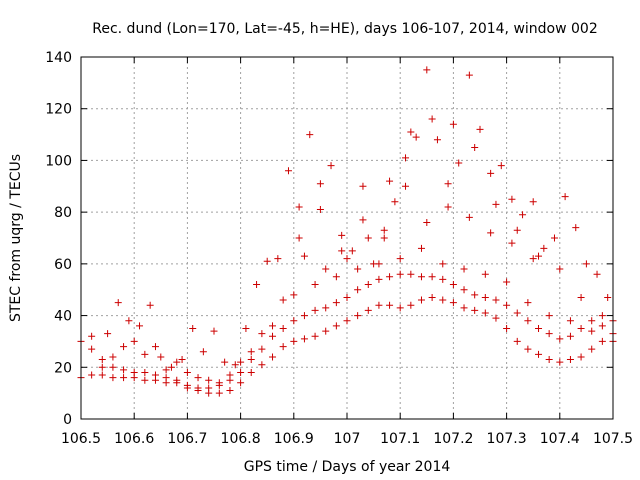 The width and height of the screenshot is (640, 480). Describe the element at coordinates (560, 439) in the screenshot. I see `x-tick-label: 107.4` at that location.